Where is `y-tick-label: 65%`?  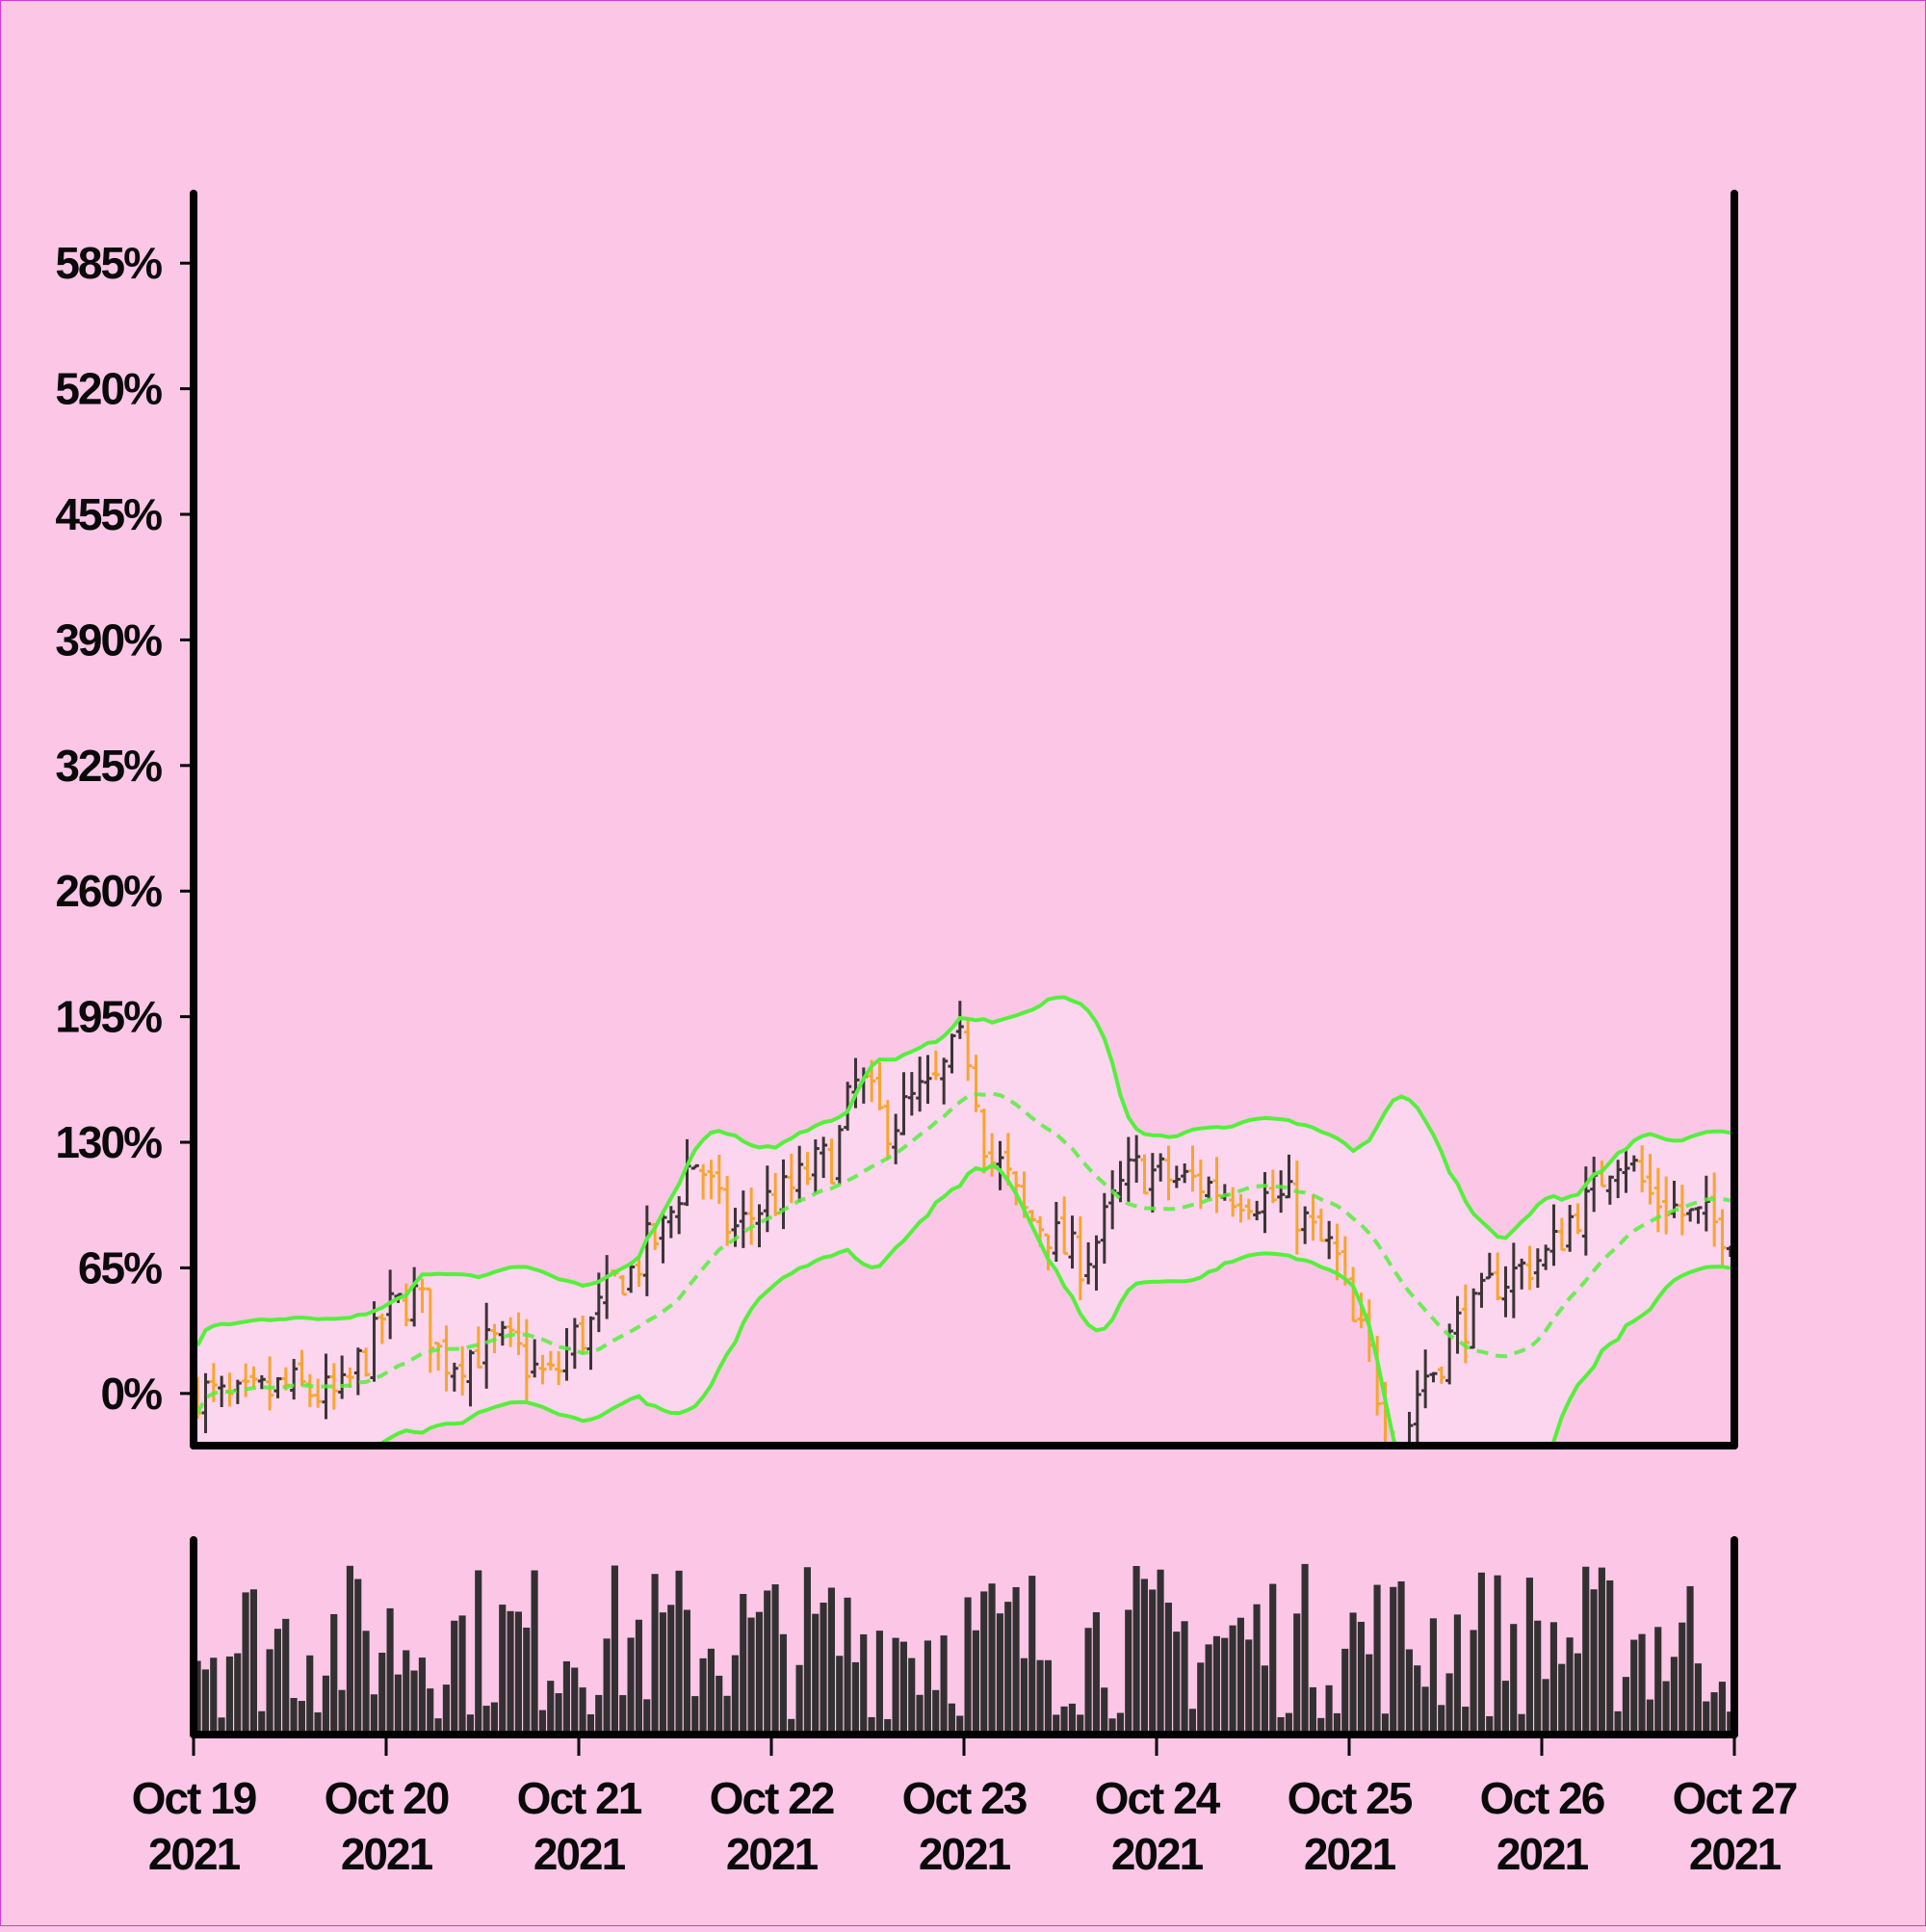
y-tick-label: 65% is located at coordinates (120, 1267).